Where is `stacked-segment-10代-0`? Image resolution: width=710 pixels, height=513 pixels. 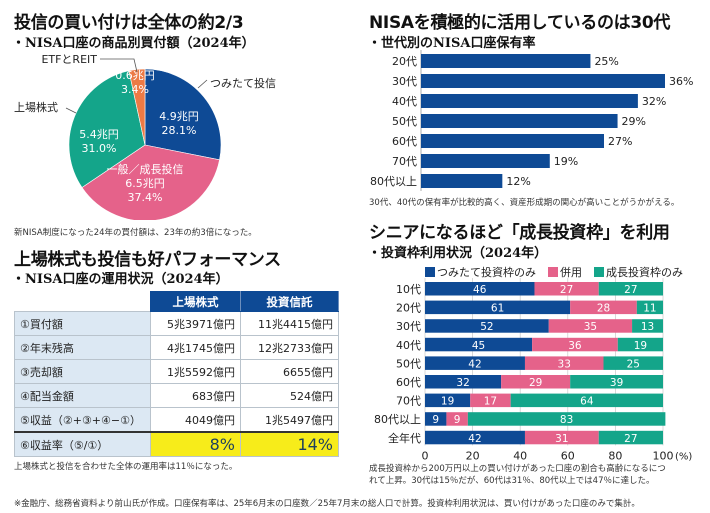 stacked-segment-10代-0 is located at coordinates (480, 289).